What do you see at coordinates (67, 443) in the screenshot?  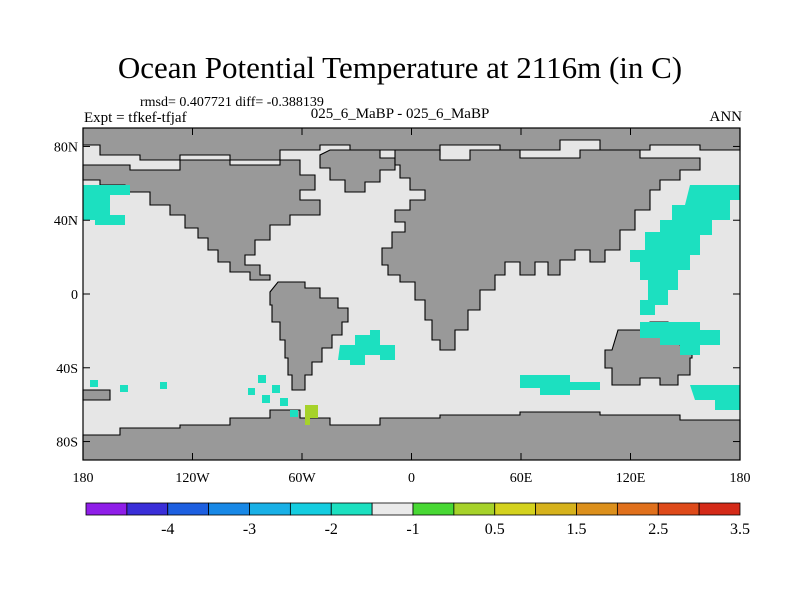 I see `y-tick-label: 80S` at bounding box center [67, 443].